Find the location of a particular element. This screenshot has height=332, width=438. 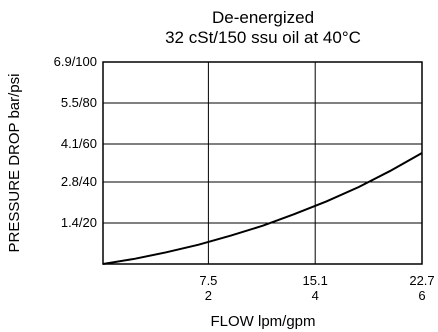

chart-subtitle: 32 cSt/150 ssu oil at 40°C is located at coordinates (263, 37).